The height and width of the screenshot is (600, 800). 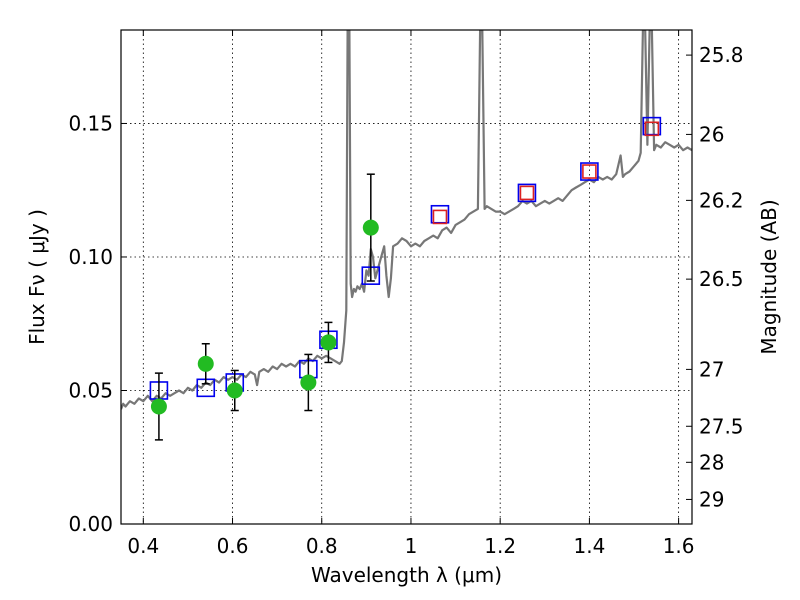 I want to click on x-tick-label: 1.6, so click(x=679, y=546).